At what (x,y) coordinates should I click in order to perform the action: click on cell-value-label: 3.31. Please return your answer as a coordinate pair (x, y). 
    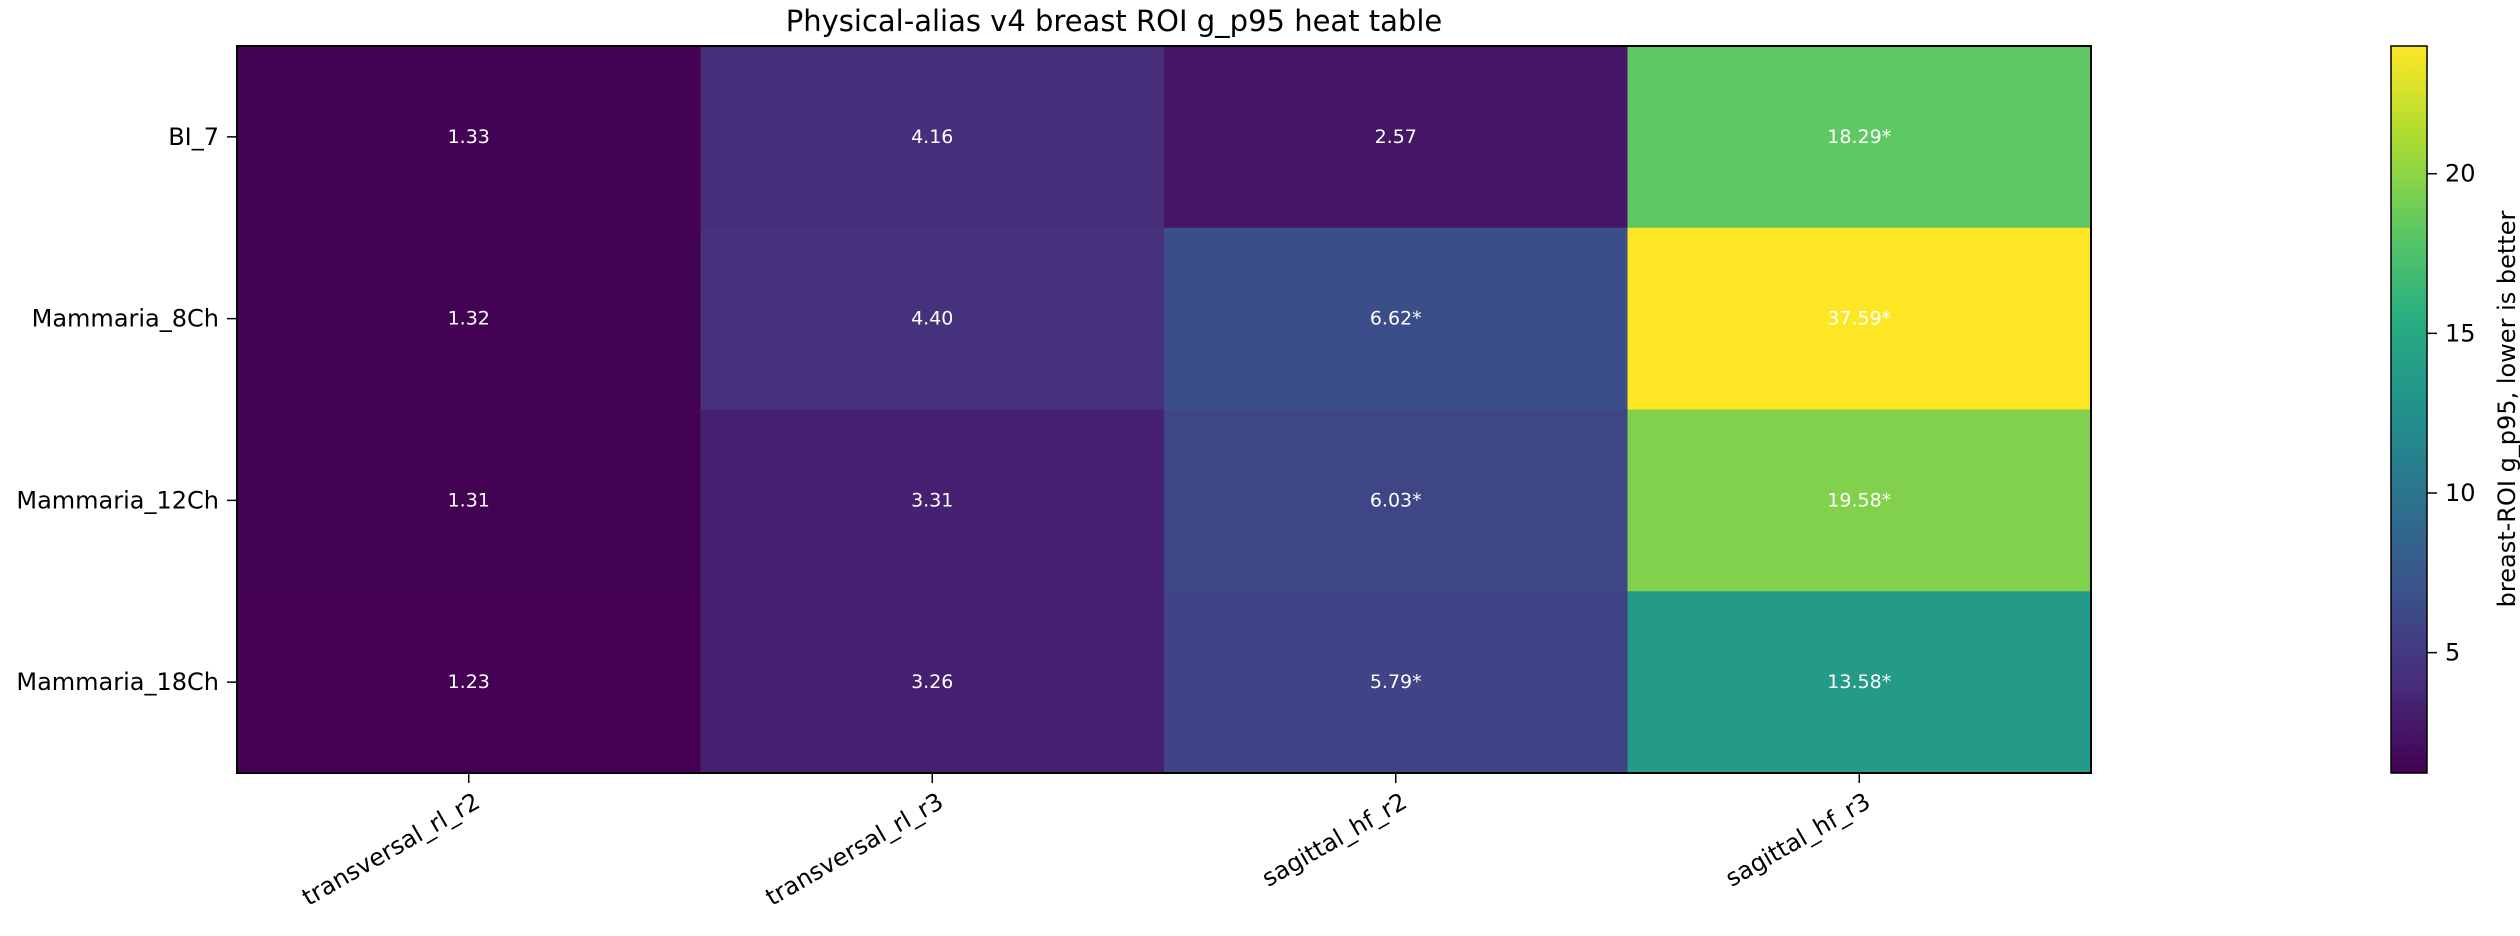
    Looking at the image, I should click on (932, 500).